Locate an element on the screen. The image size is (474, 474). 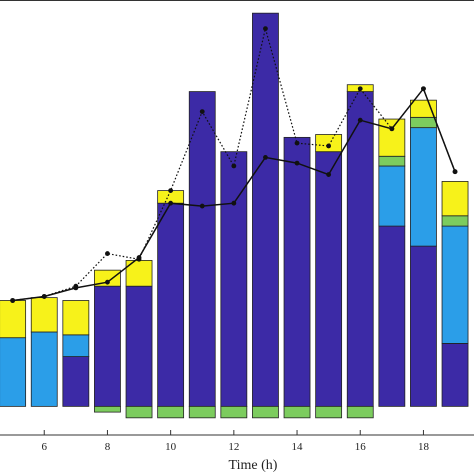
ticks-layer: 6 8 10 12 14 16 18 is located at coordinates (235, 441).